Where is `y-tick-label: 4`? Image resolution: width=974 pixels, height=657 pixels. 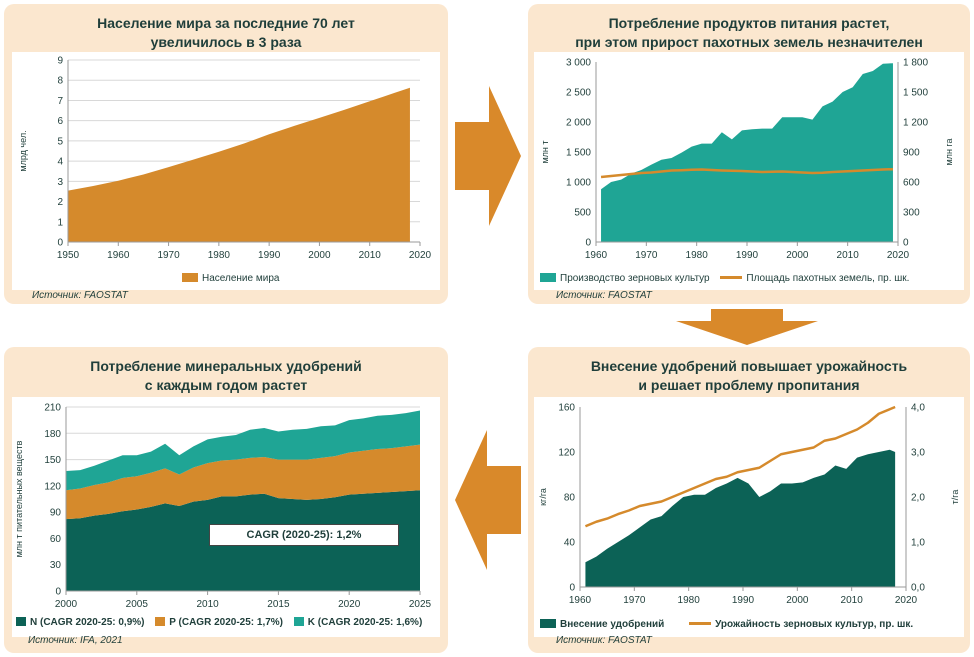 y-tick-label: 4 is located at coordinates (60, 162).